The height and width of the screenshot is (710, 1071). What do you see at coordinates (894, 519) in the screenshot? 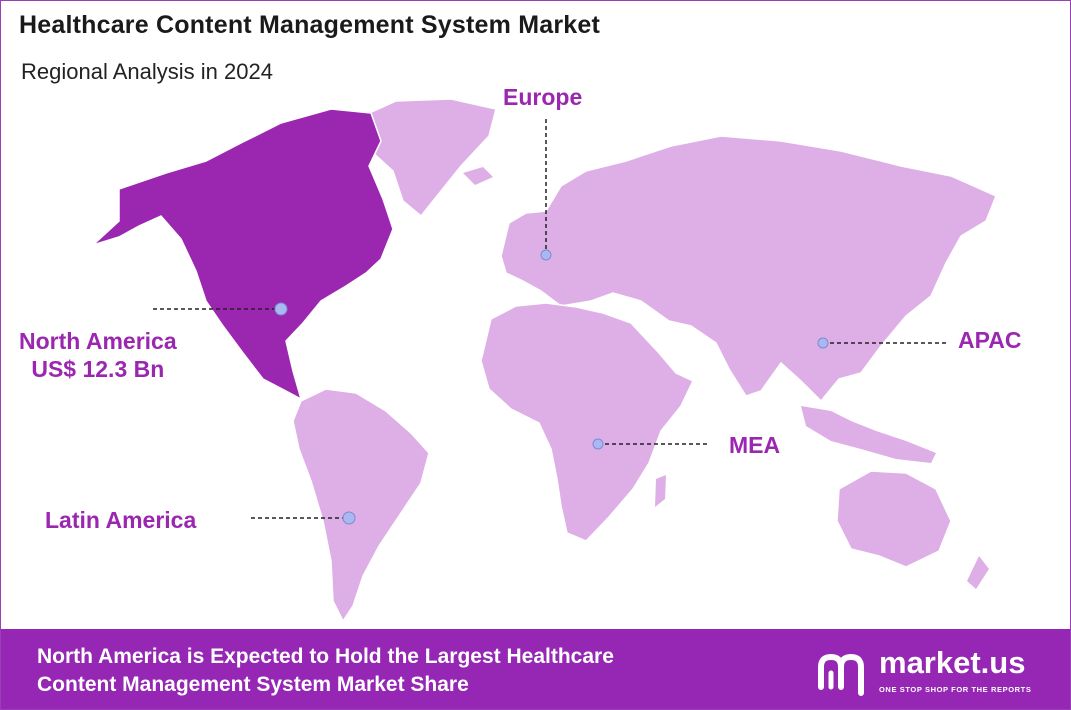
I see `australia-region` at bounding box center [894, 519].